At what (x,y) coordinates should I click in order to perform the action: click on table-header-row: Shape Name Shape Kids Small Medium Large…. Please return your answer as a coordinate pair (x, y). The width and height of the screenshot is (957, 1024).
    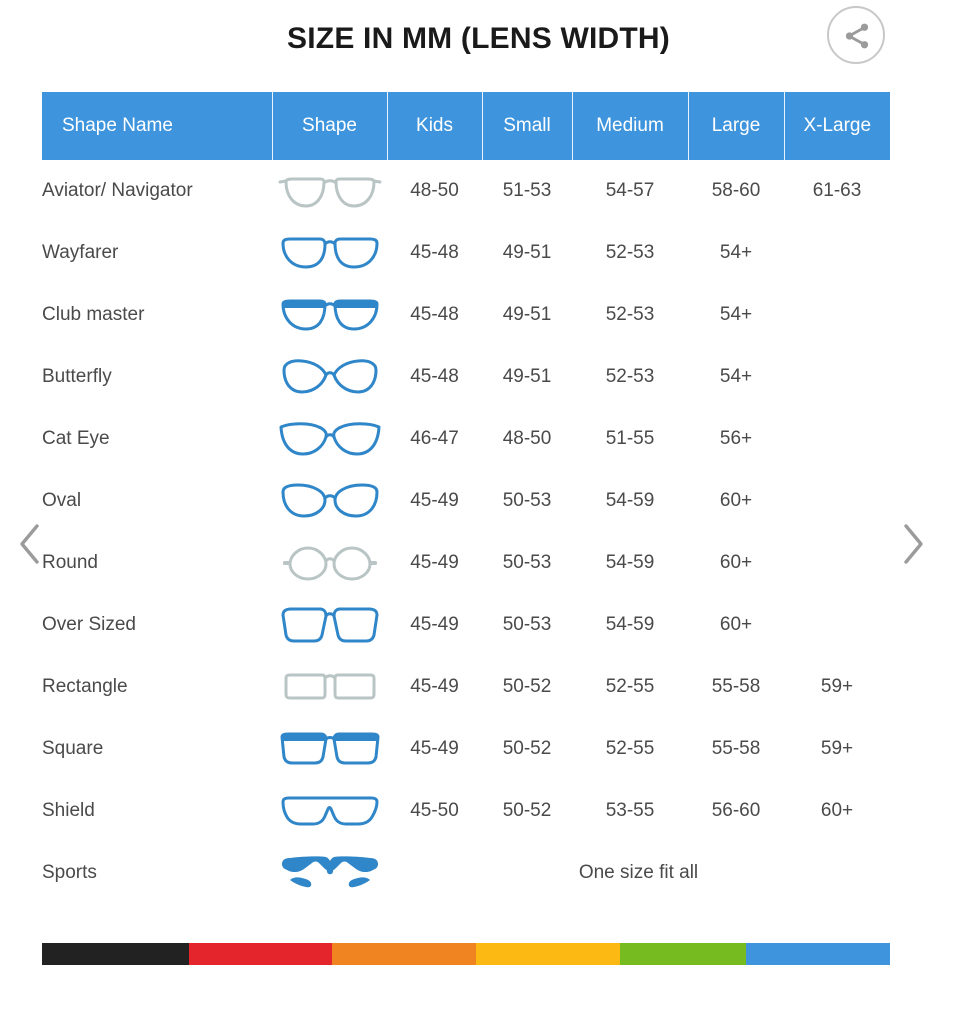
    Looking at the image, I should click on (466, 126).